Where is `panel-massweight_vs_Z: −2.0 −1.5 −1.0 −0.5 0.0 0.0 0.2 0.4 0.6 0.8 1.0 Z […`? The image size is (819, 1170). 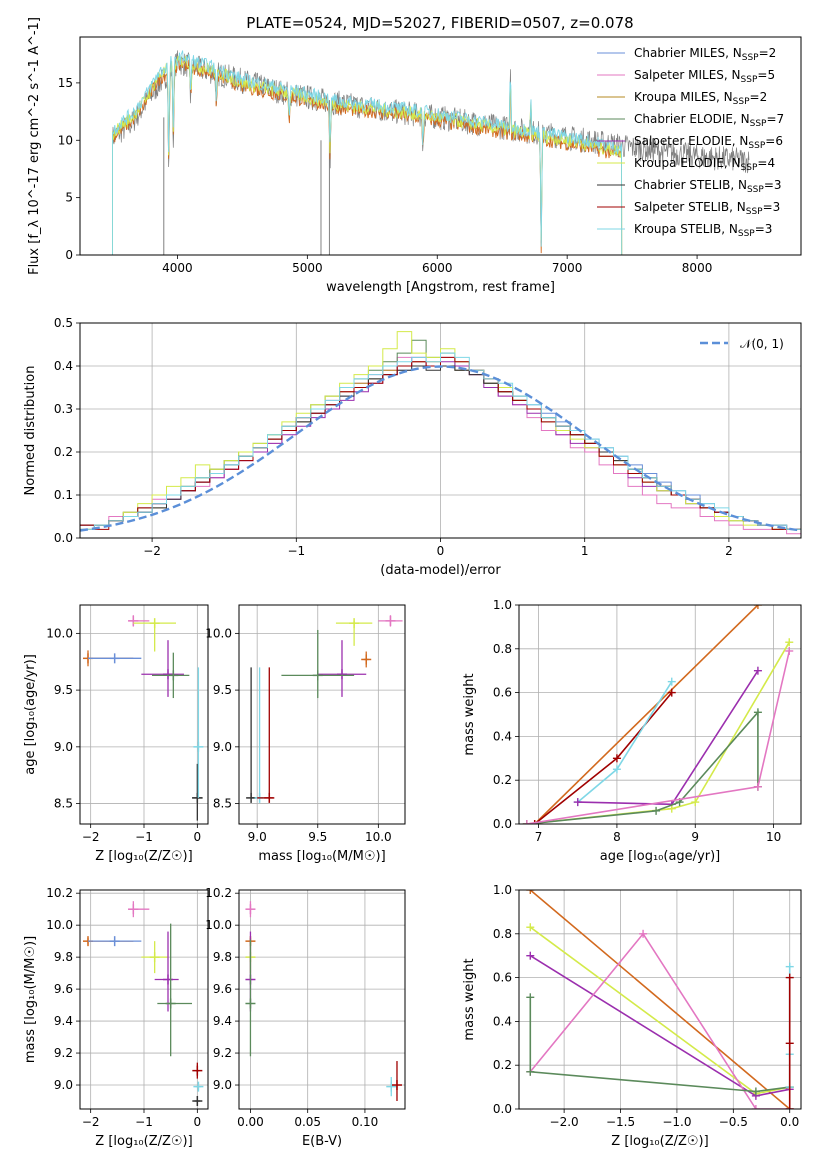
panel-massweight_vs_Z: −2.0 −1.5 −1.0 −0.5 0.0 0.0 0.2 0.4 0.6 0.8 1.0 Z [… is located at coordinates (632, 1016).